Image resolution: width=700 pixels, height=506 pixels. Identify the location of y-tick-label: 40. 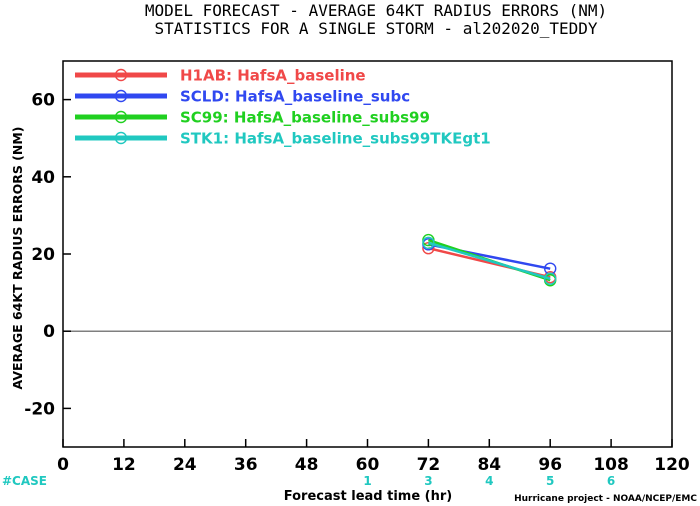
(43, 178).